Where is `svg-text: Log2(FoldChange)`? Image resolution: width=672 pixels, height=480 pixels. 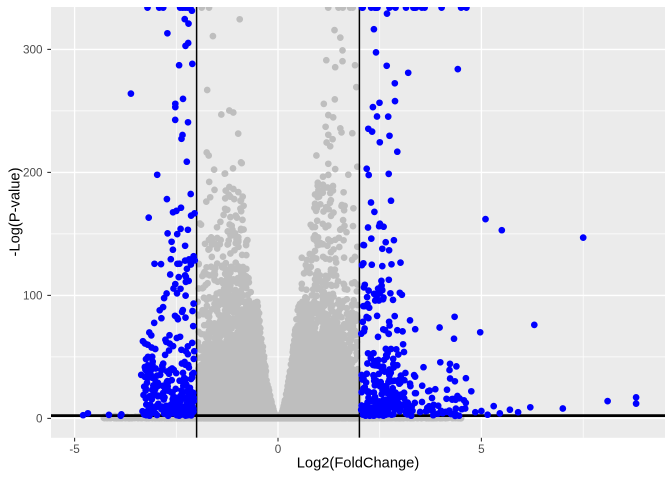
svg-text: Log2(FoldChange) is located at coordinates (358, 464).